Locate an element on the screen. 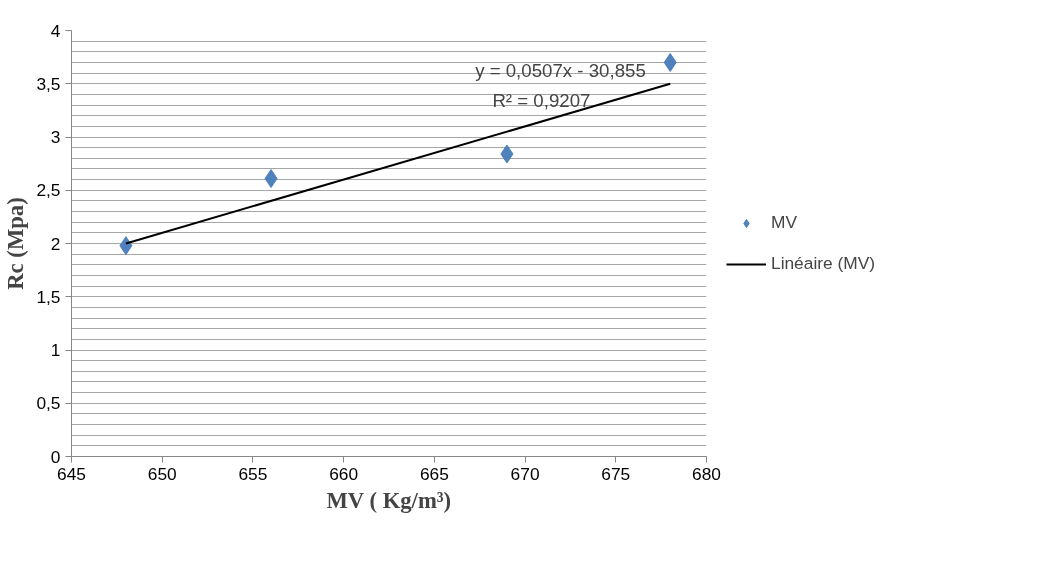 This screenshot has height=578, width=1063. x-axis-title: MV ( Kg/m³) is located at coordinates (389, 500).